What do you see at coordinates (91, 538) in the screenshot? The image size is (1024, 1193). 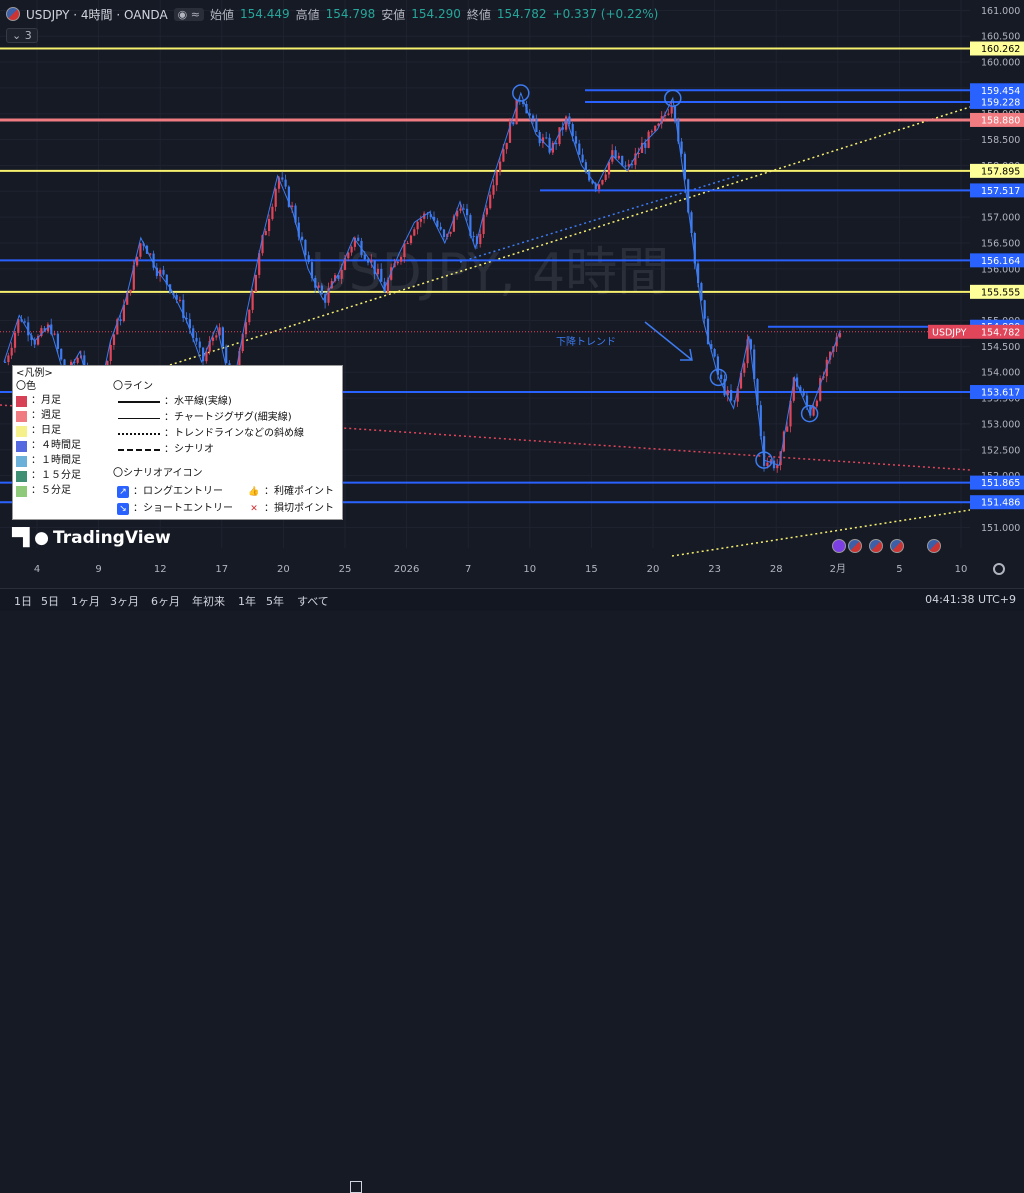 I see `tradingview-logo: ▀▌● TradingView` at bounding box center [91, 538].